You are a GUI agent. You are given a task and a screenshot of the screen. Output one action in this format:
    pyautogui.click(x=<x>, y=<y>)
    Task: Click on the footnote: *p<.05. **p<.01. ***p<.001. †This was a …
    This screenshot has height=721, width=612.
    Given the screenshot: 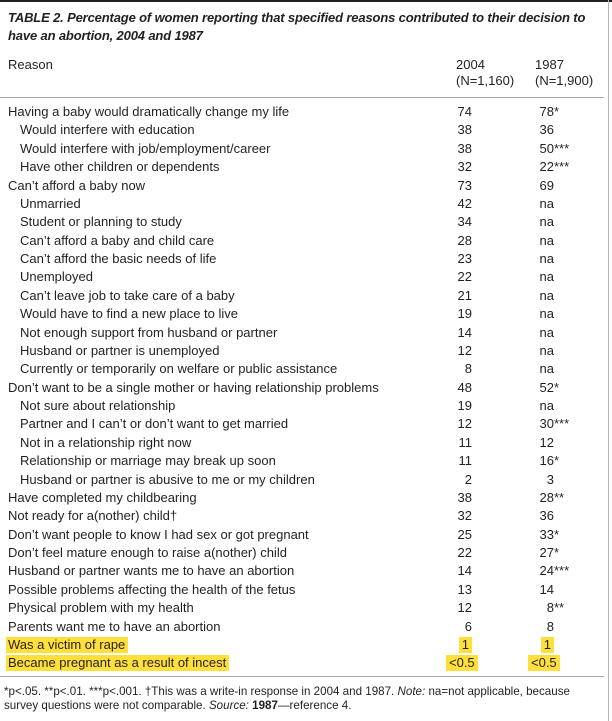 What is the action you would take?
    pyautogui.click(x=303, y=699)
    